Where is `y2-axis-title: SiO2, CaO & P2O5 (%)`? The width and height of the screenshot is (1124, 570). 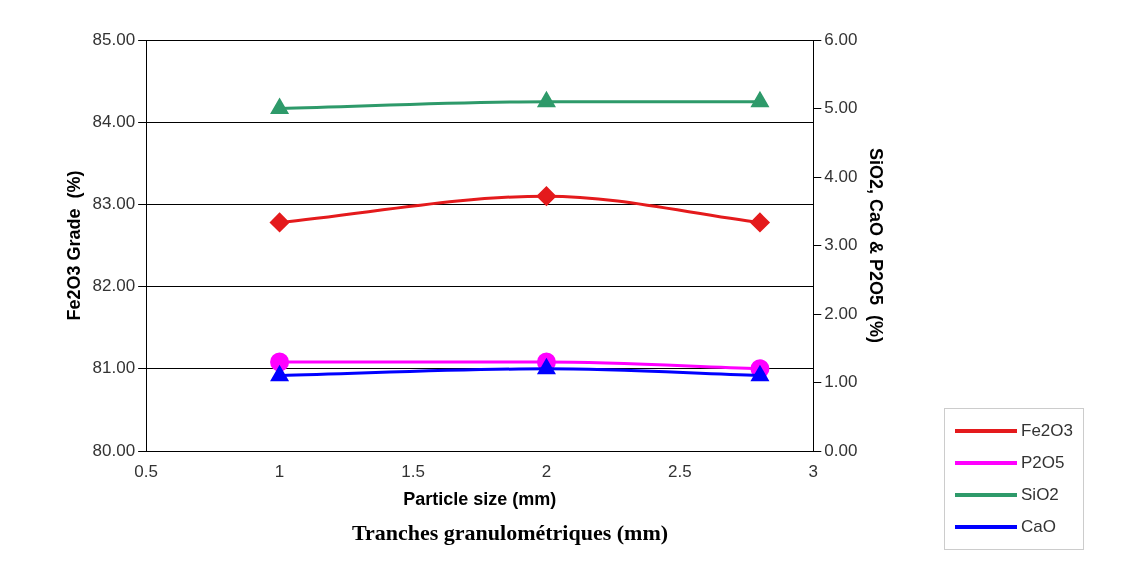 y2-axis-title: SiO2, CaO & P2O5 (%) is located at coordinates (876, 245).